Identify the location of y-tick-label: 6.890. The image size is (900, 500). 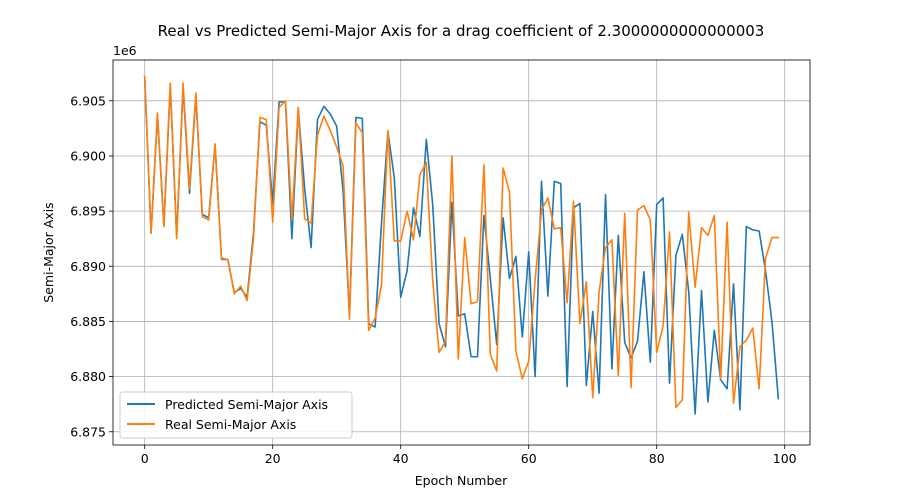
(88, 266).